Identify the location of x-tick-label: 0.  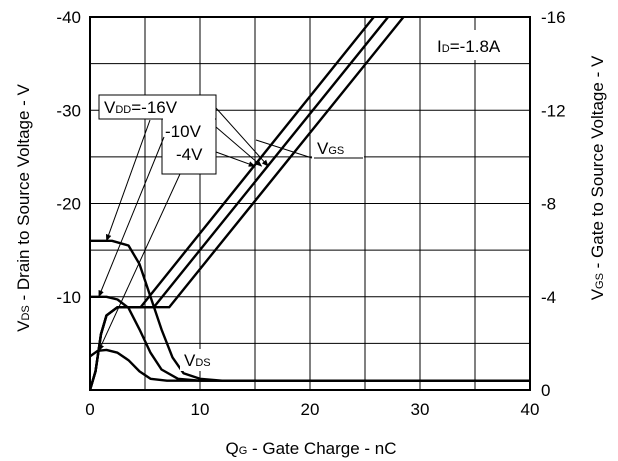
(89, 409).